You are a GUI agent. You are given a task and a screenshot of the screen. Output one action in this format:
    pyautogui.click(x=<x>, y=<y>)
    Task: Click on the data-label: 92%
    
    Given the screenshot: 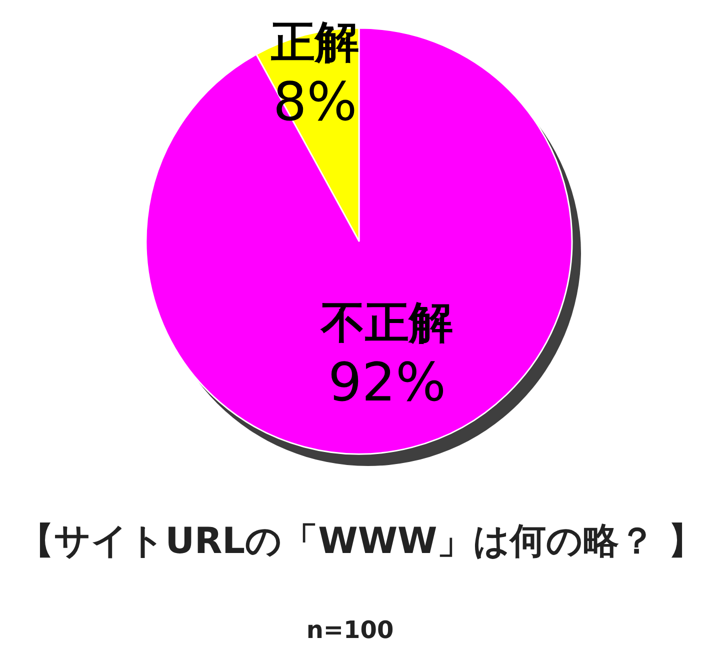 What is the action you would take?
    pyautogui.click(x=387, y=383)
    